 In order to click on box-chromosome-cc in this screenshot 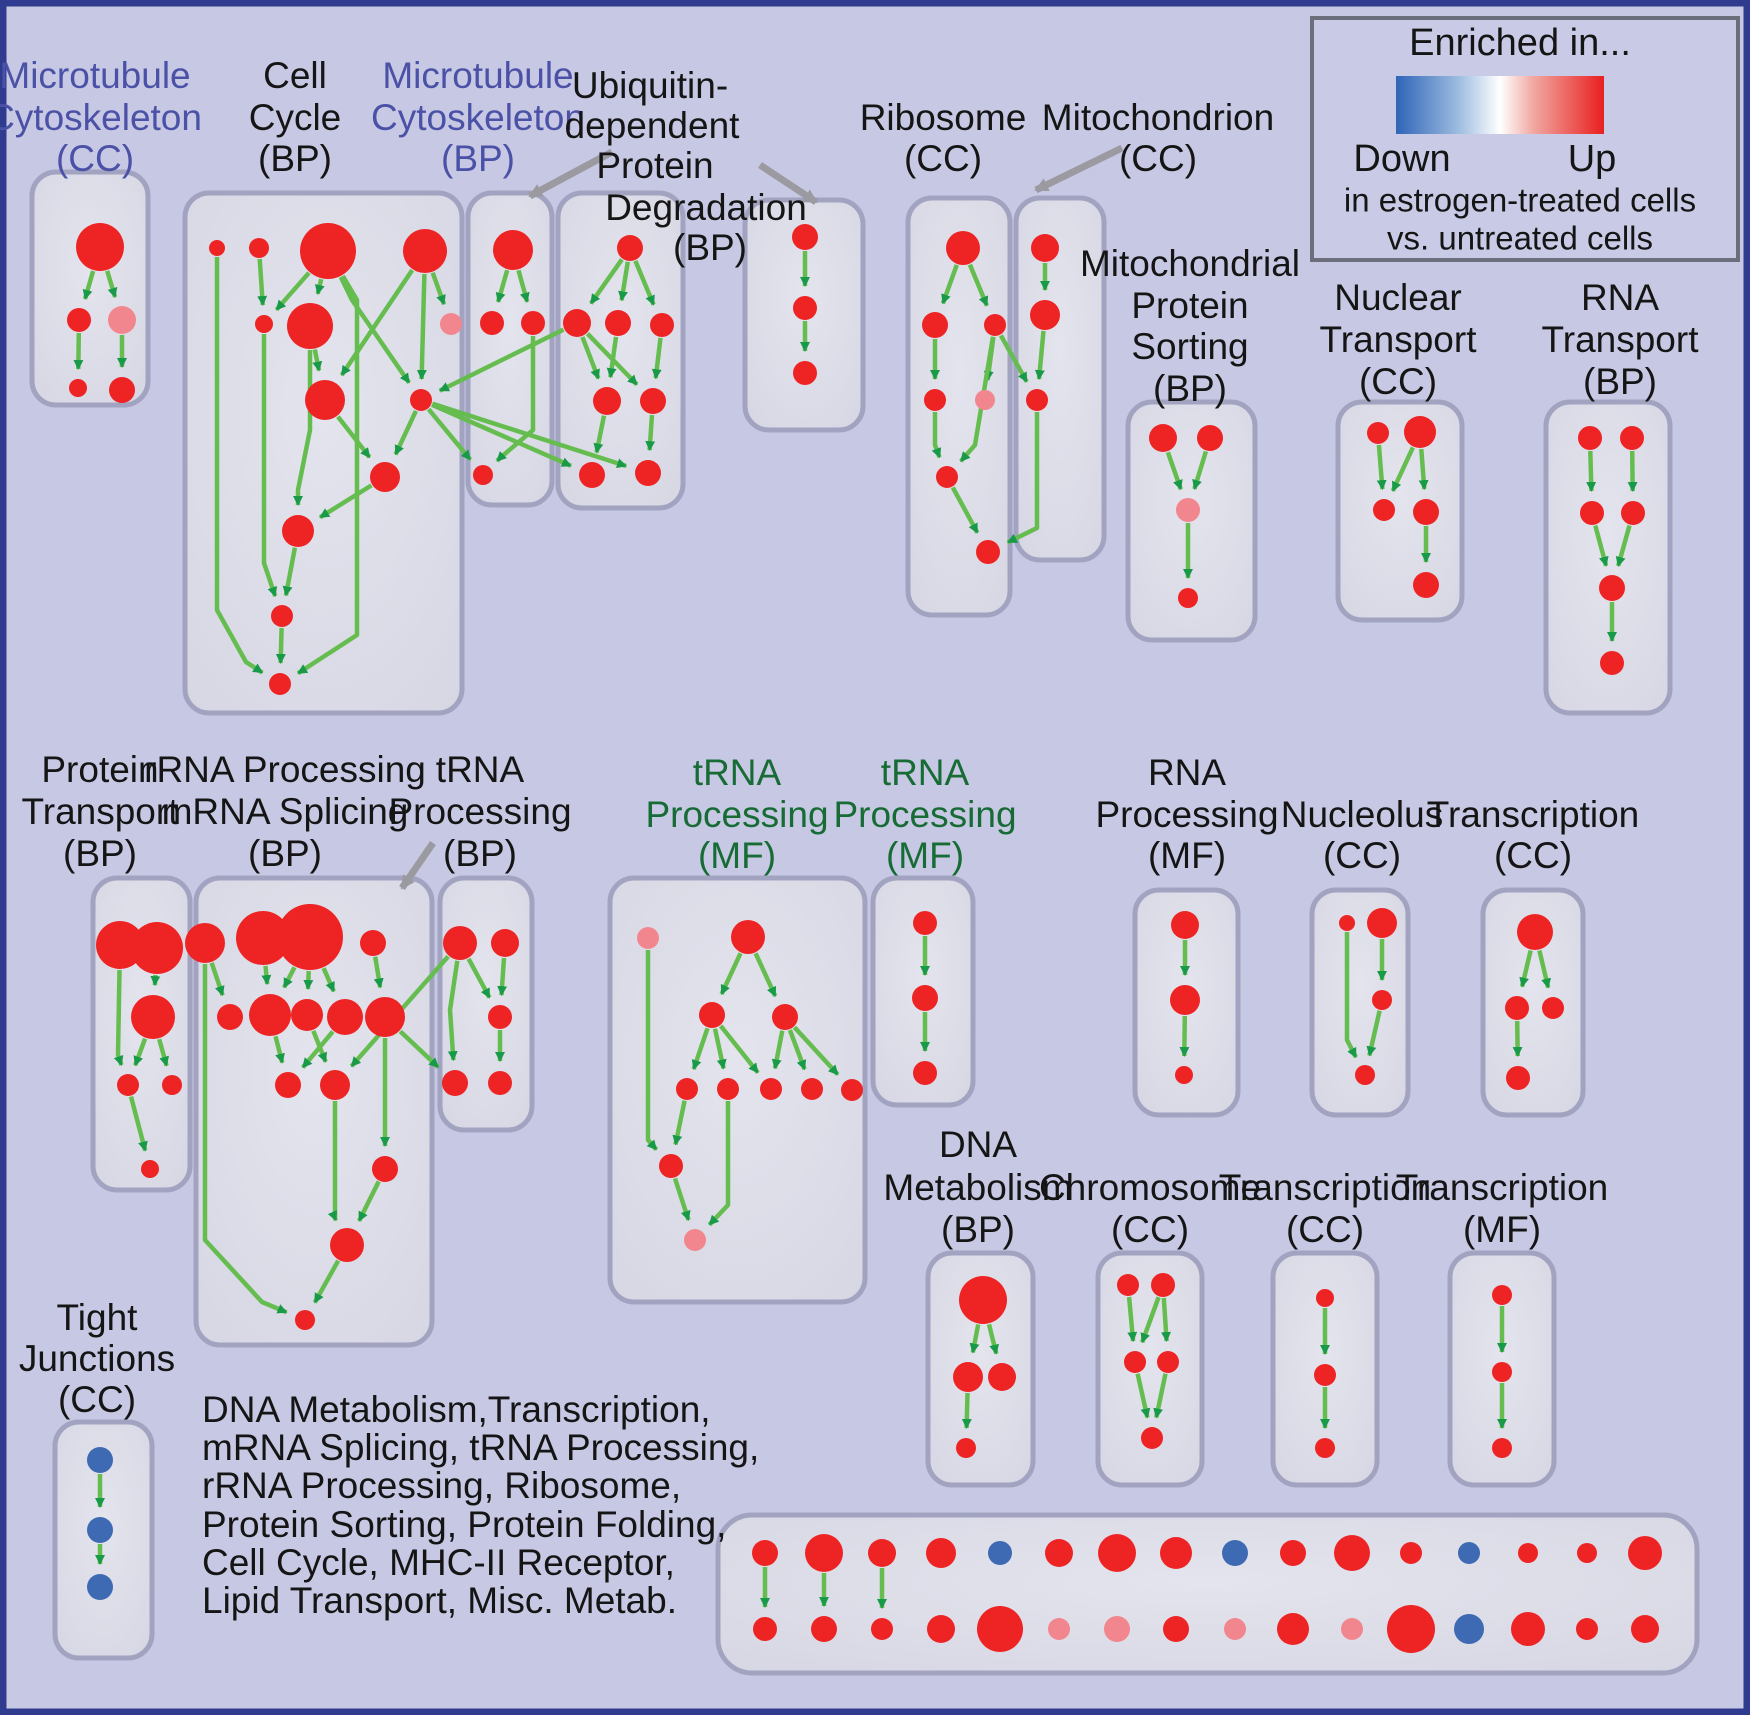, I will do `click(1150, 1369)`.